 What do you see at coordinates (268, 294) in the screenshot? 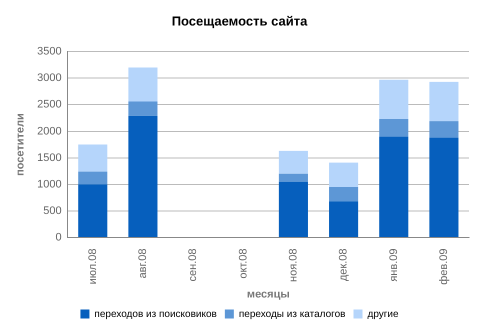
I see `x-axis-title: месяцы` at bounding box center [268, 294].